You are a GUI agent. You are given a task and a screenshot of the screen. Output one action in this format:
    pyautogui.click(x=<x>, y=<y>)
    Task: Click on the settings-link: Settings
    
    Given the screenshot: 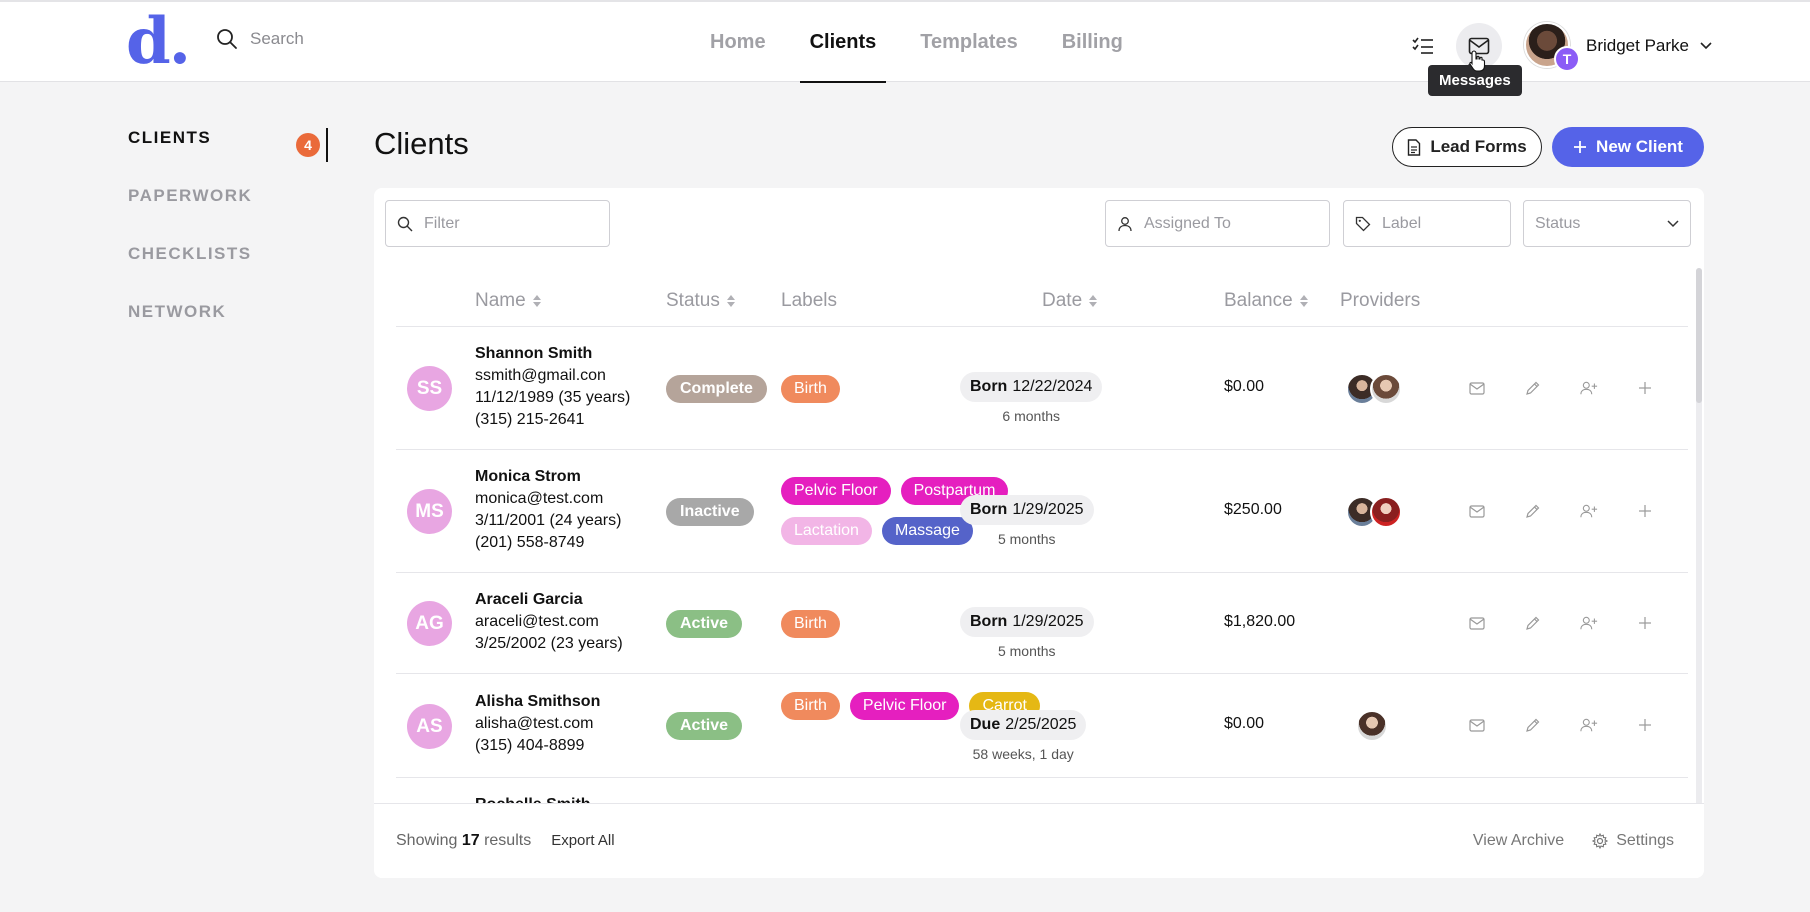 What is the action you would take?
    pyautogui.click(x=1633, y=841)
    